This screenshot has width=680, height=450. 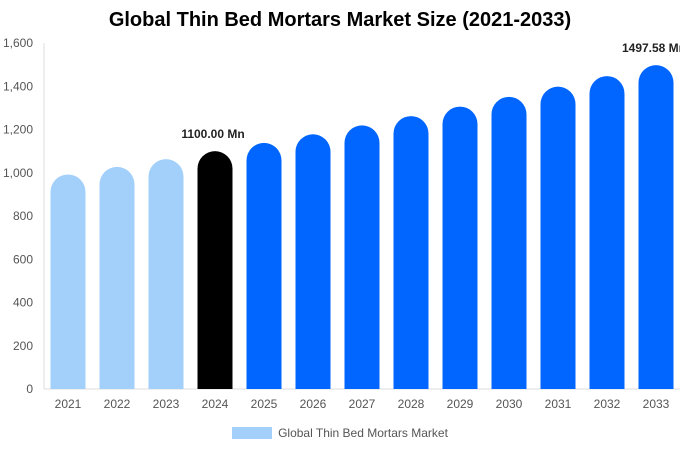 I want to click on data-label-2024: 1100.00 Mn, so click(x=212, y=134).